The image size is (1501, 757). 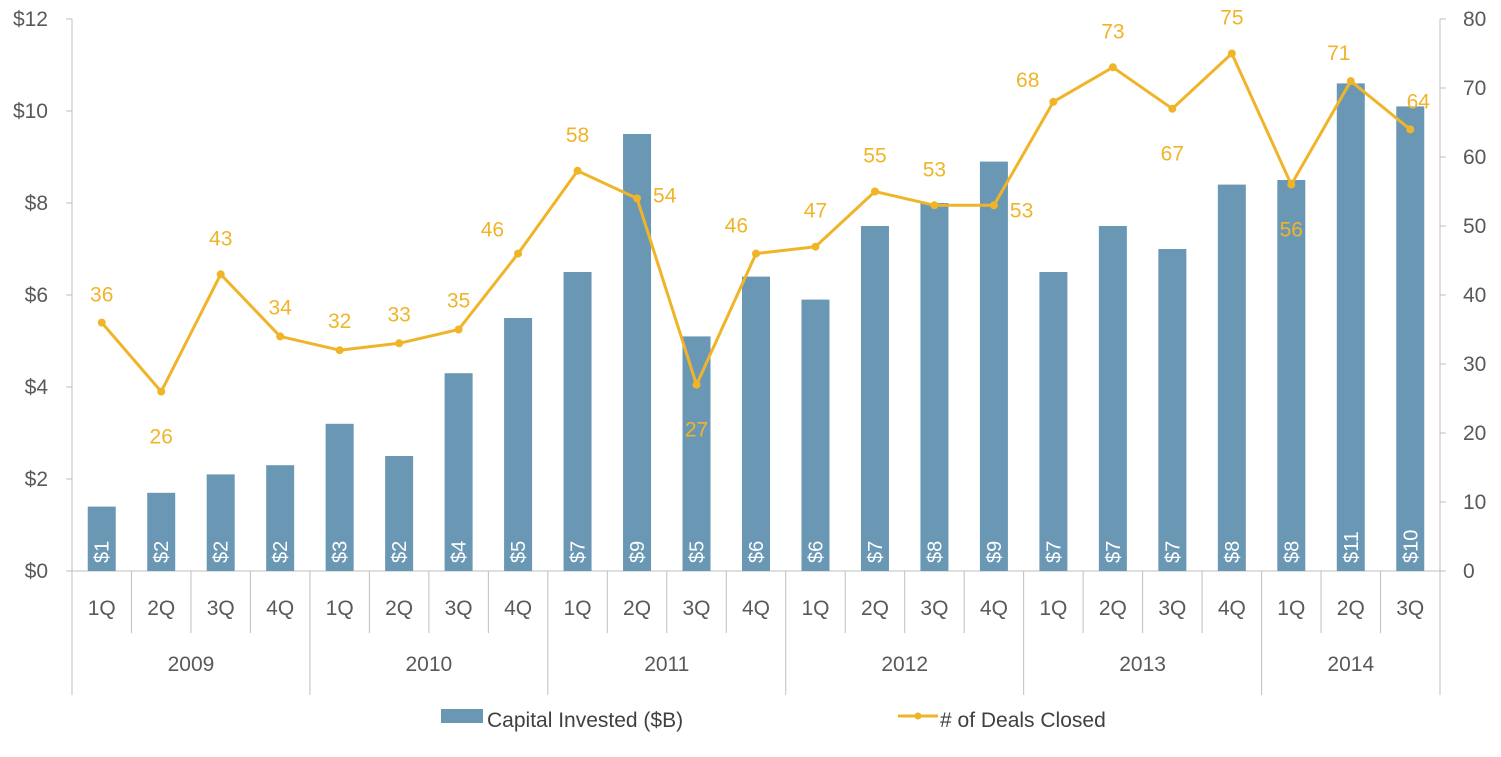 What do you see at coordinates (161, 437) in the screenshot?
I see `line-value-label: 26` at bounding box center [161, 437].